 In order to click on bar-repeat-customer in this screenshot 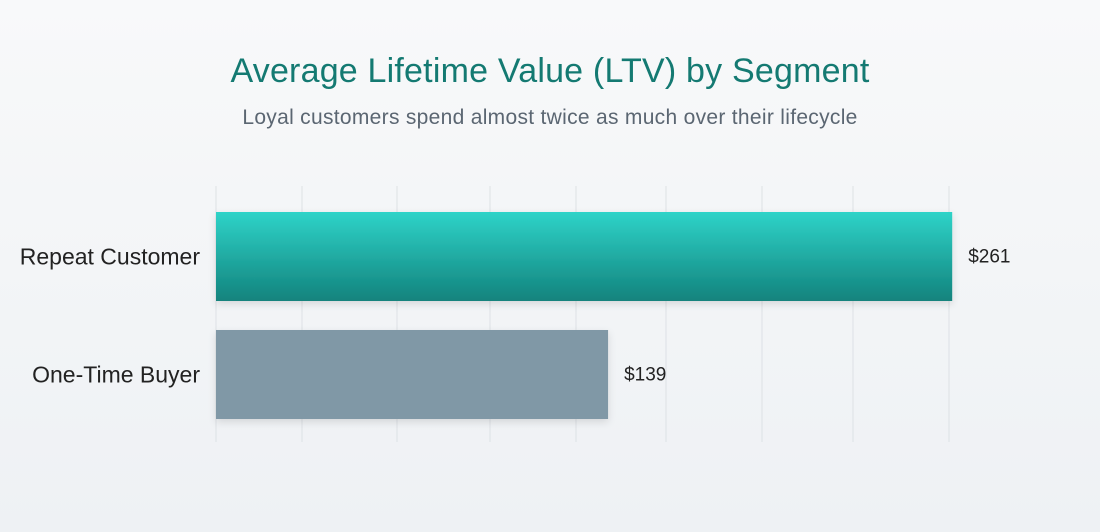, I will do `click(584, 256)`.